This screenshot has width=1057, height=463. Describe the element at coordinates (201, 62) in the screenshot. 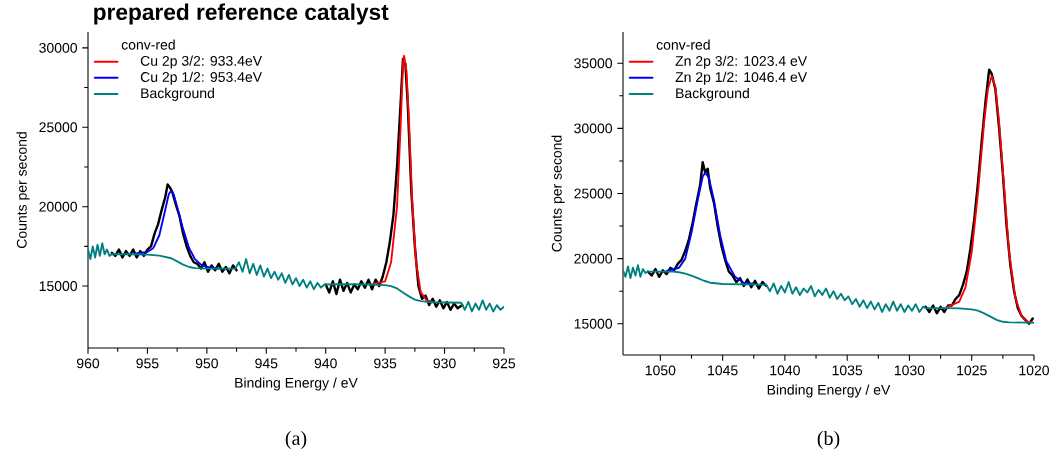

I see `legend-label: Cu 2p 3/2: 933.4eV` at that location.